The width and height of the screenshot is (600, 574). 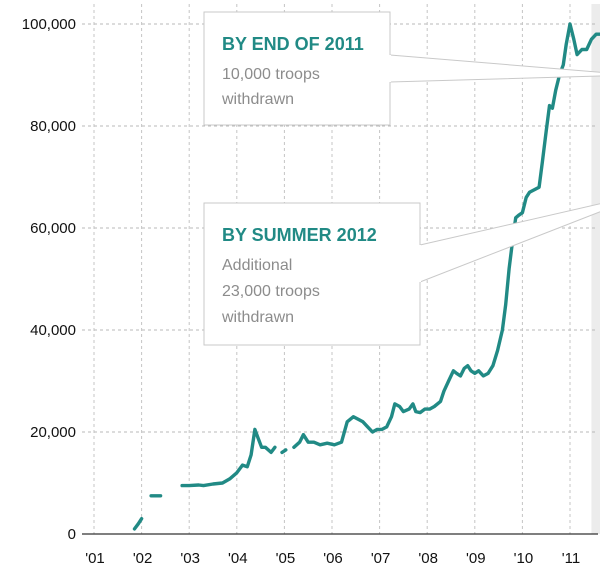 I want to click on y-tick-label: 60,000, so click(x=53, y=228).